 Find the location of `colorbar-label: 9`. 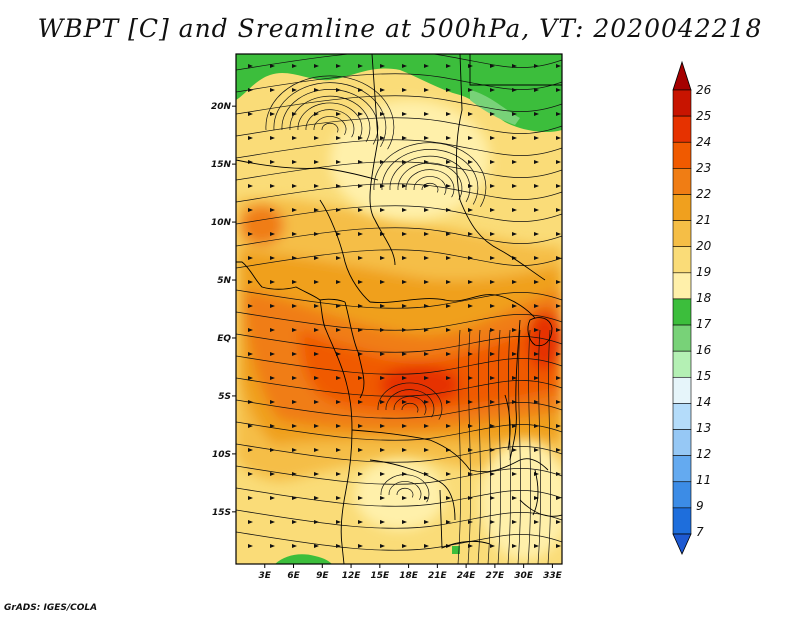

colorbar-label: 9 is located at coordinates (700, 506).